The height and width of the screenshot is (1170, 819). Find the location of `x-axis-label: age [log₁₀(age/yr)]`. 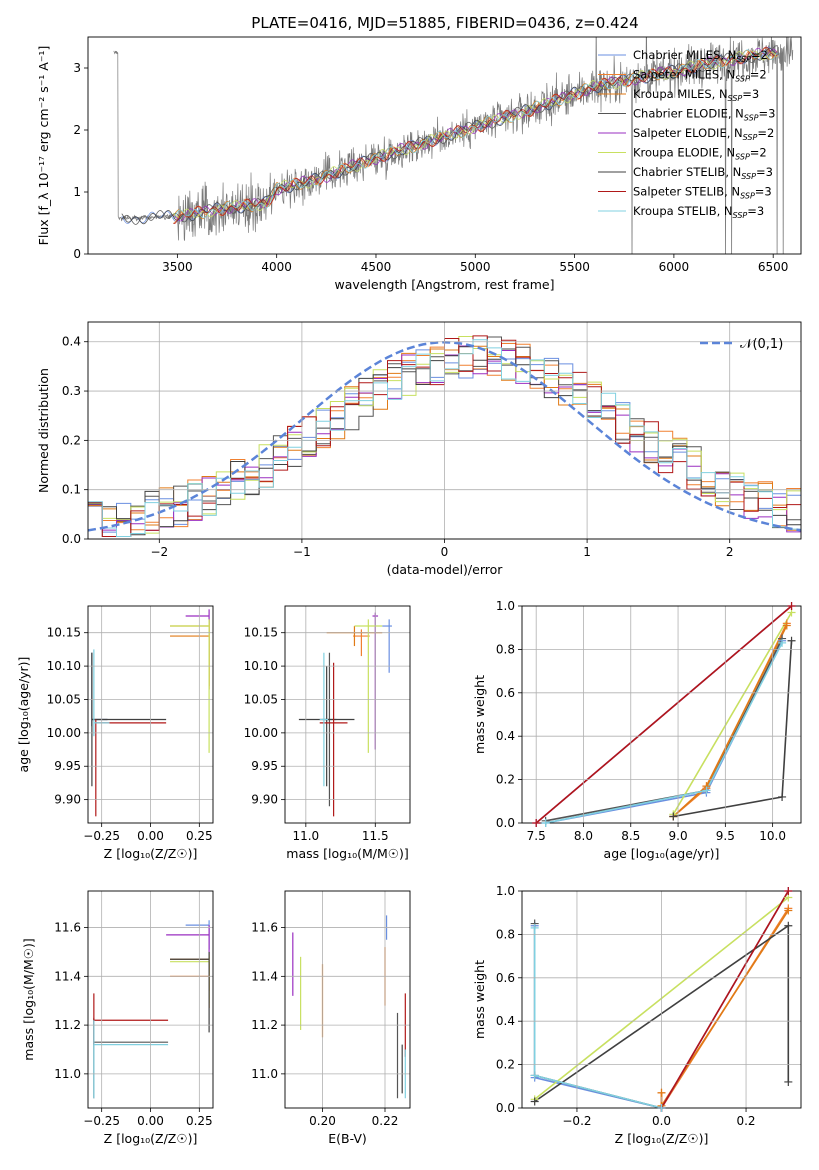

x-axis-label: age [log₁₀(age/yr)] is located at coordinates (662, 853).